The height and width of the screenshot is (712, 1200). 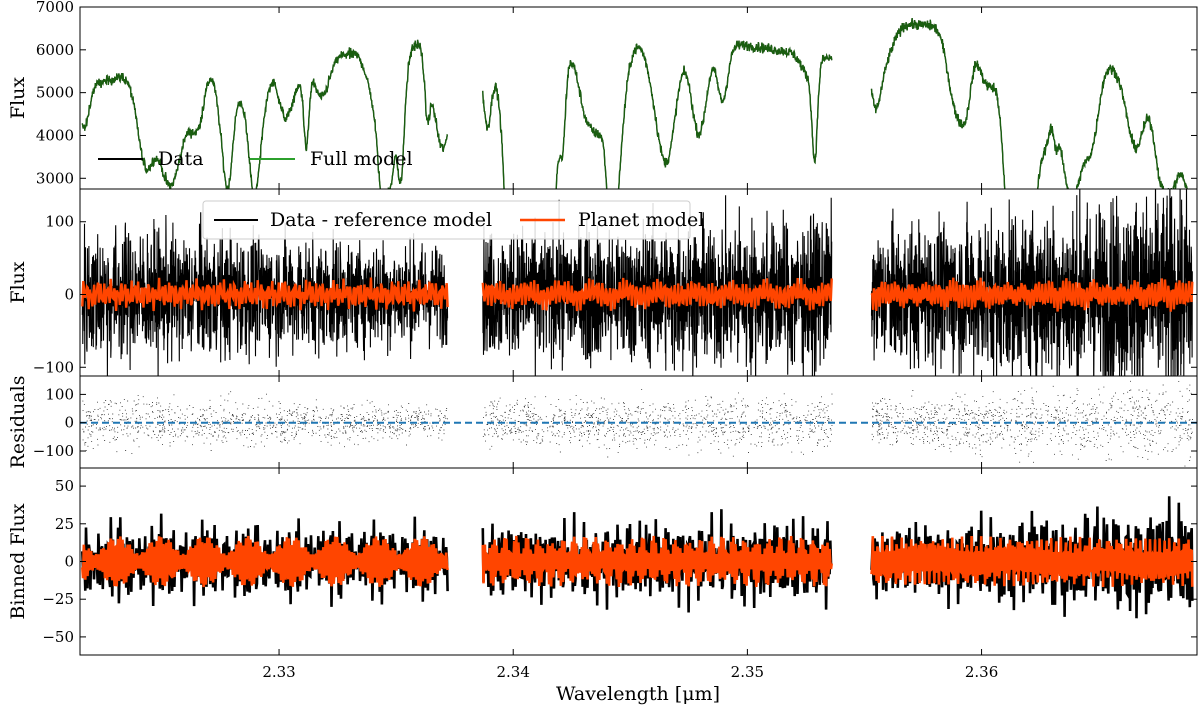 What do you see at coordinates (638, 694) in the screenshot?
I see `x-axis-label: Wavelength [μm]` at bounding box center [638, 694].